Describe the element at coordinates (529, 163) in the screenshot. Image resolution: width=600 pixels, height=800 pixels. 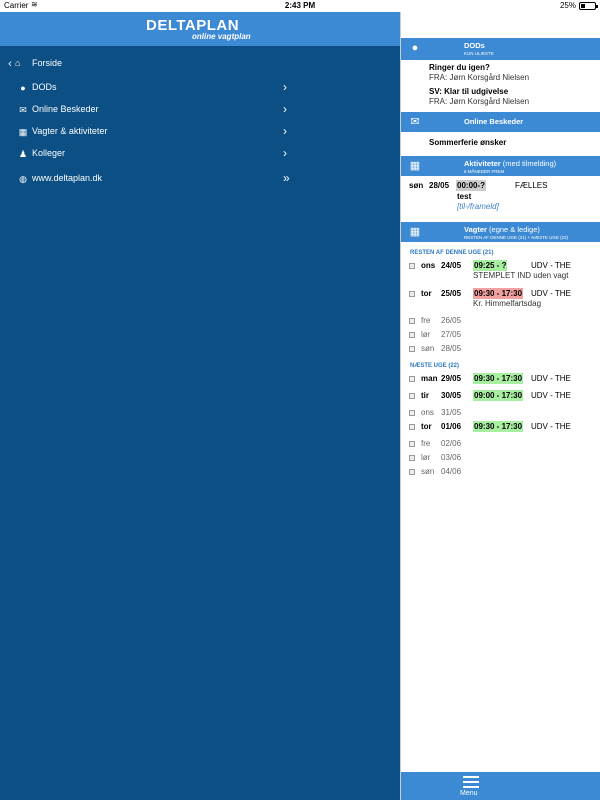
I see `section-title-note: (med tilmelding)` at that location.